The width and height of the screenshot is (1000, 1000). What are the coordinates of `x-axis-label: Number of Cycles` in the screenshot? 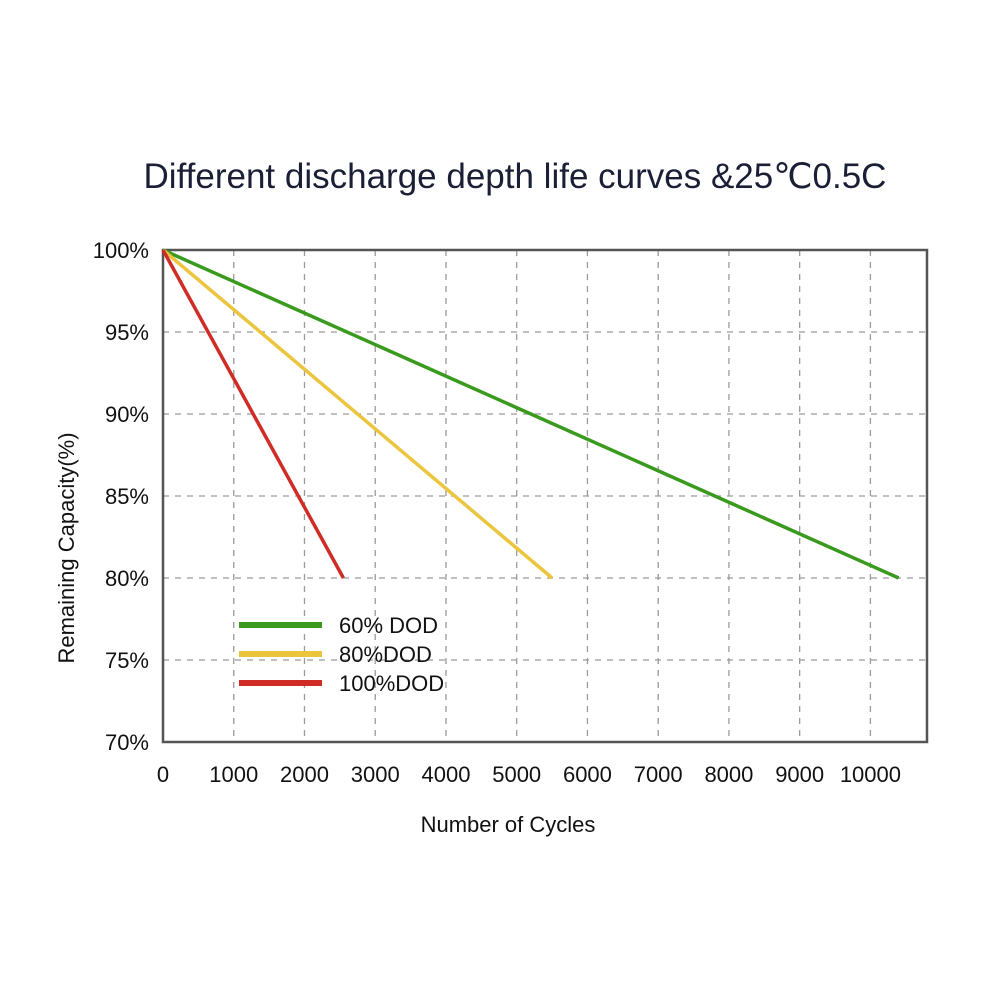 It's located at (508, 824).